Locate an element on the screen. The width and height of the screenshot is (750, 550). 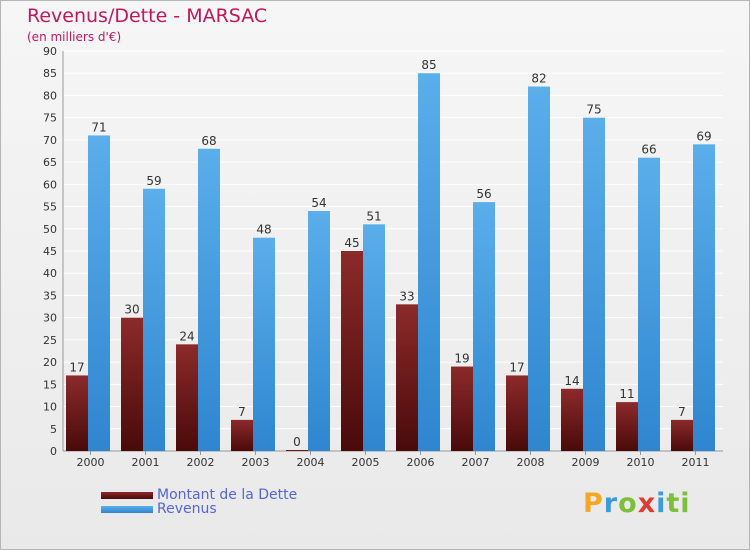
proxiti-logo: Proxiti is located at coordinates (637, 503).